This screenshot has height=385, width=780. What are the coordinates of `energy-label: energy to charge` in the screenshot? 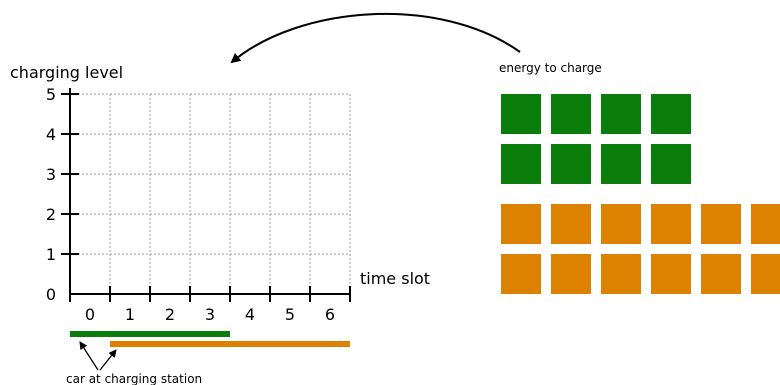 It's located at (550, 68).